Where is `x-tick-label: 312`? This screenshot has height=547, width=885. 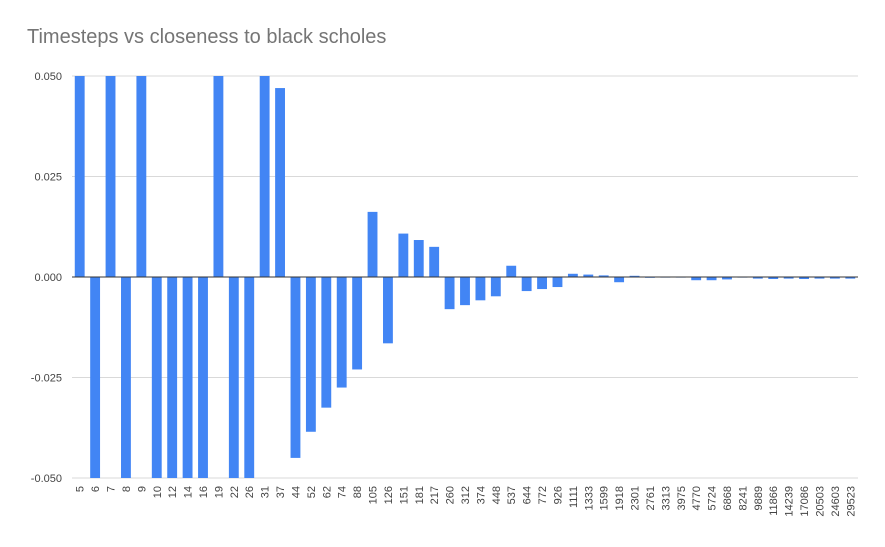
x-tick-label: 312 is located at coordinates (466, 495).